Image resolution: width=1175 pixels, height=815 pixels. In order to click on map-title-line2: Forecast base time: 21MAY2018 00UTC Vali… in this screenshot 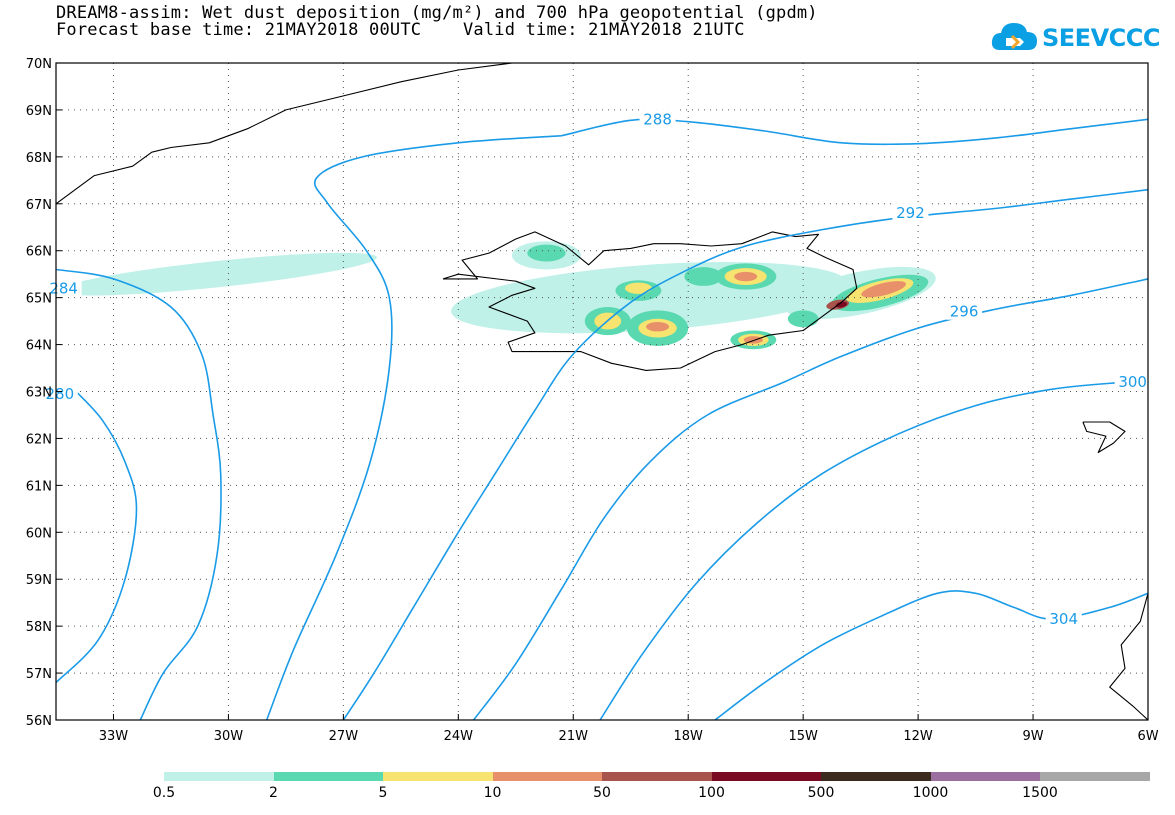, I will do `click(400, 30)`.